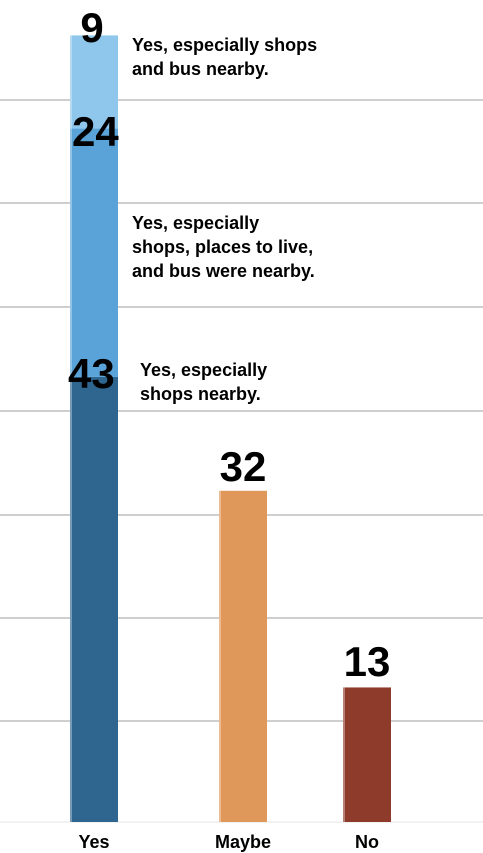  I want to click on value-label-no-0: 13, so click(367, 661).